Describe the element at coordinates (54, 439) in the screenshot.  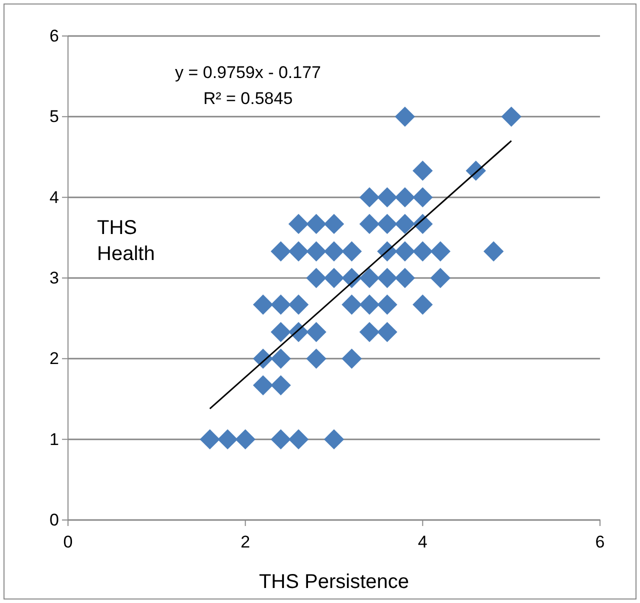
I see `y-tick-label: 1` at that location.